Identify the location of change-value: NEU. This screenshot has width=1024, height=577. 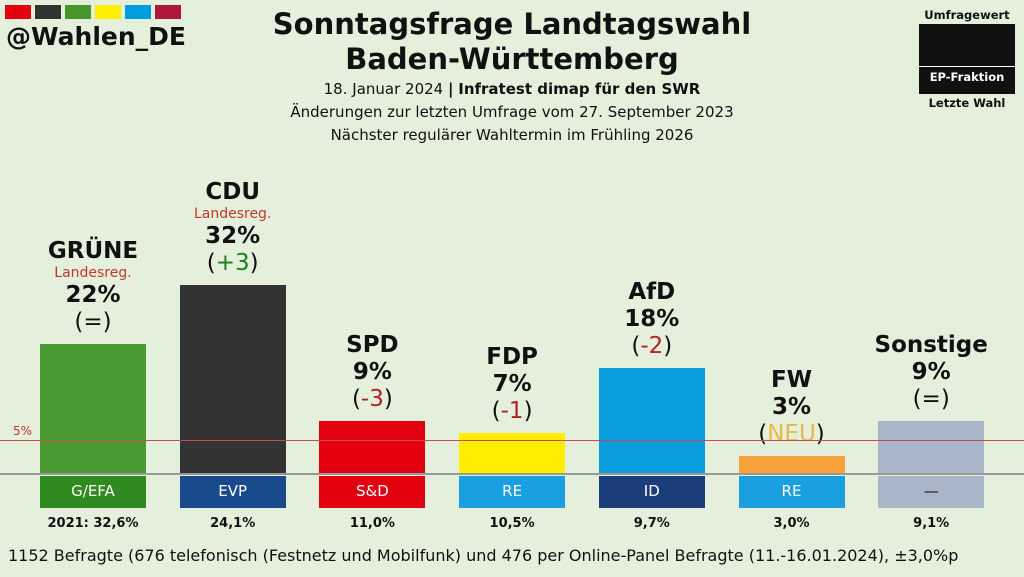
(791, 434).